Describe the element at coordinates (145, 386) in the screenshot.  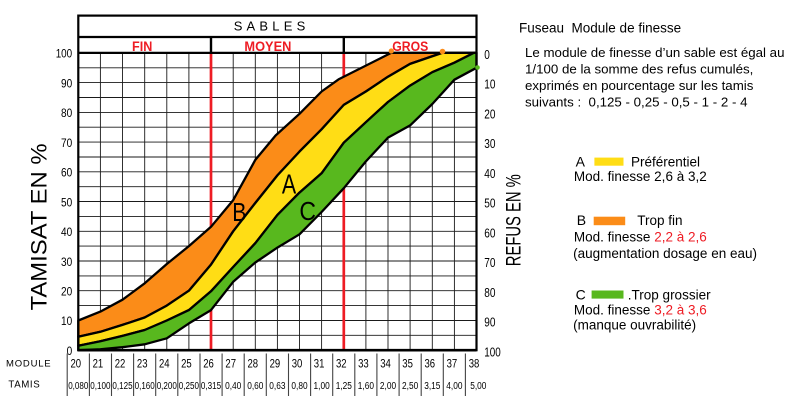
I see `svg-text: 0,160` at that location.